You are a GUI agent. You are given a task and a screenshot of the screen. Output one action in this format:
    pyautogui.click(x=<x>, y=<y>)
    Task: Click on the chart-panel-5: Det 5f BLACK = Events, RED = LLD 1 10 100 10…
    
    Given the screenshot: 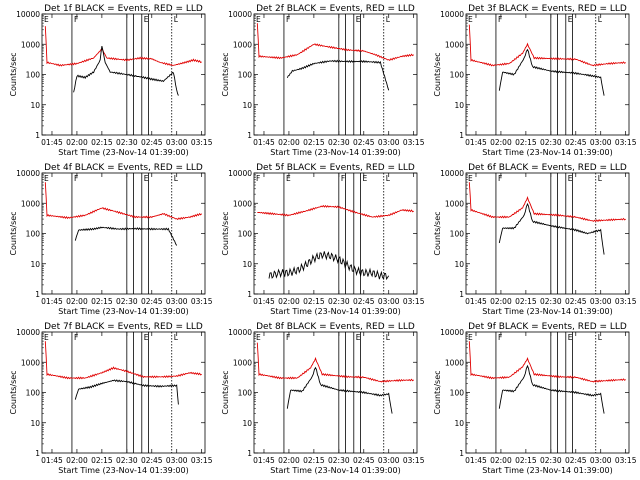 What is the action you would take?
    pyautogui.click(x=323, y=239)
    